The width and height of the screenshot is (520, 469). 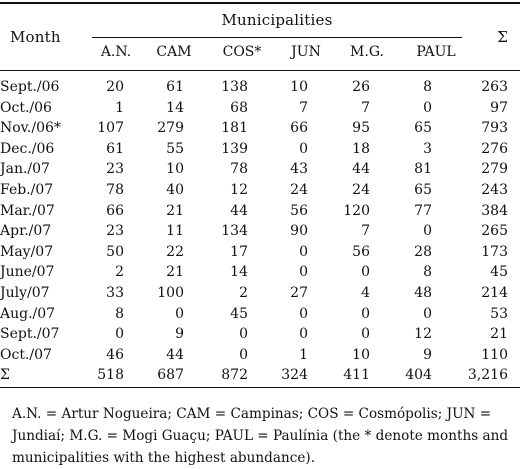 What do you see at coordinates (260, 190) in the screenshot?
I see `table-row: Feb./07 78 40 12 24 24 65 243` at bounding box center [260, 190].